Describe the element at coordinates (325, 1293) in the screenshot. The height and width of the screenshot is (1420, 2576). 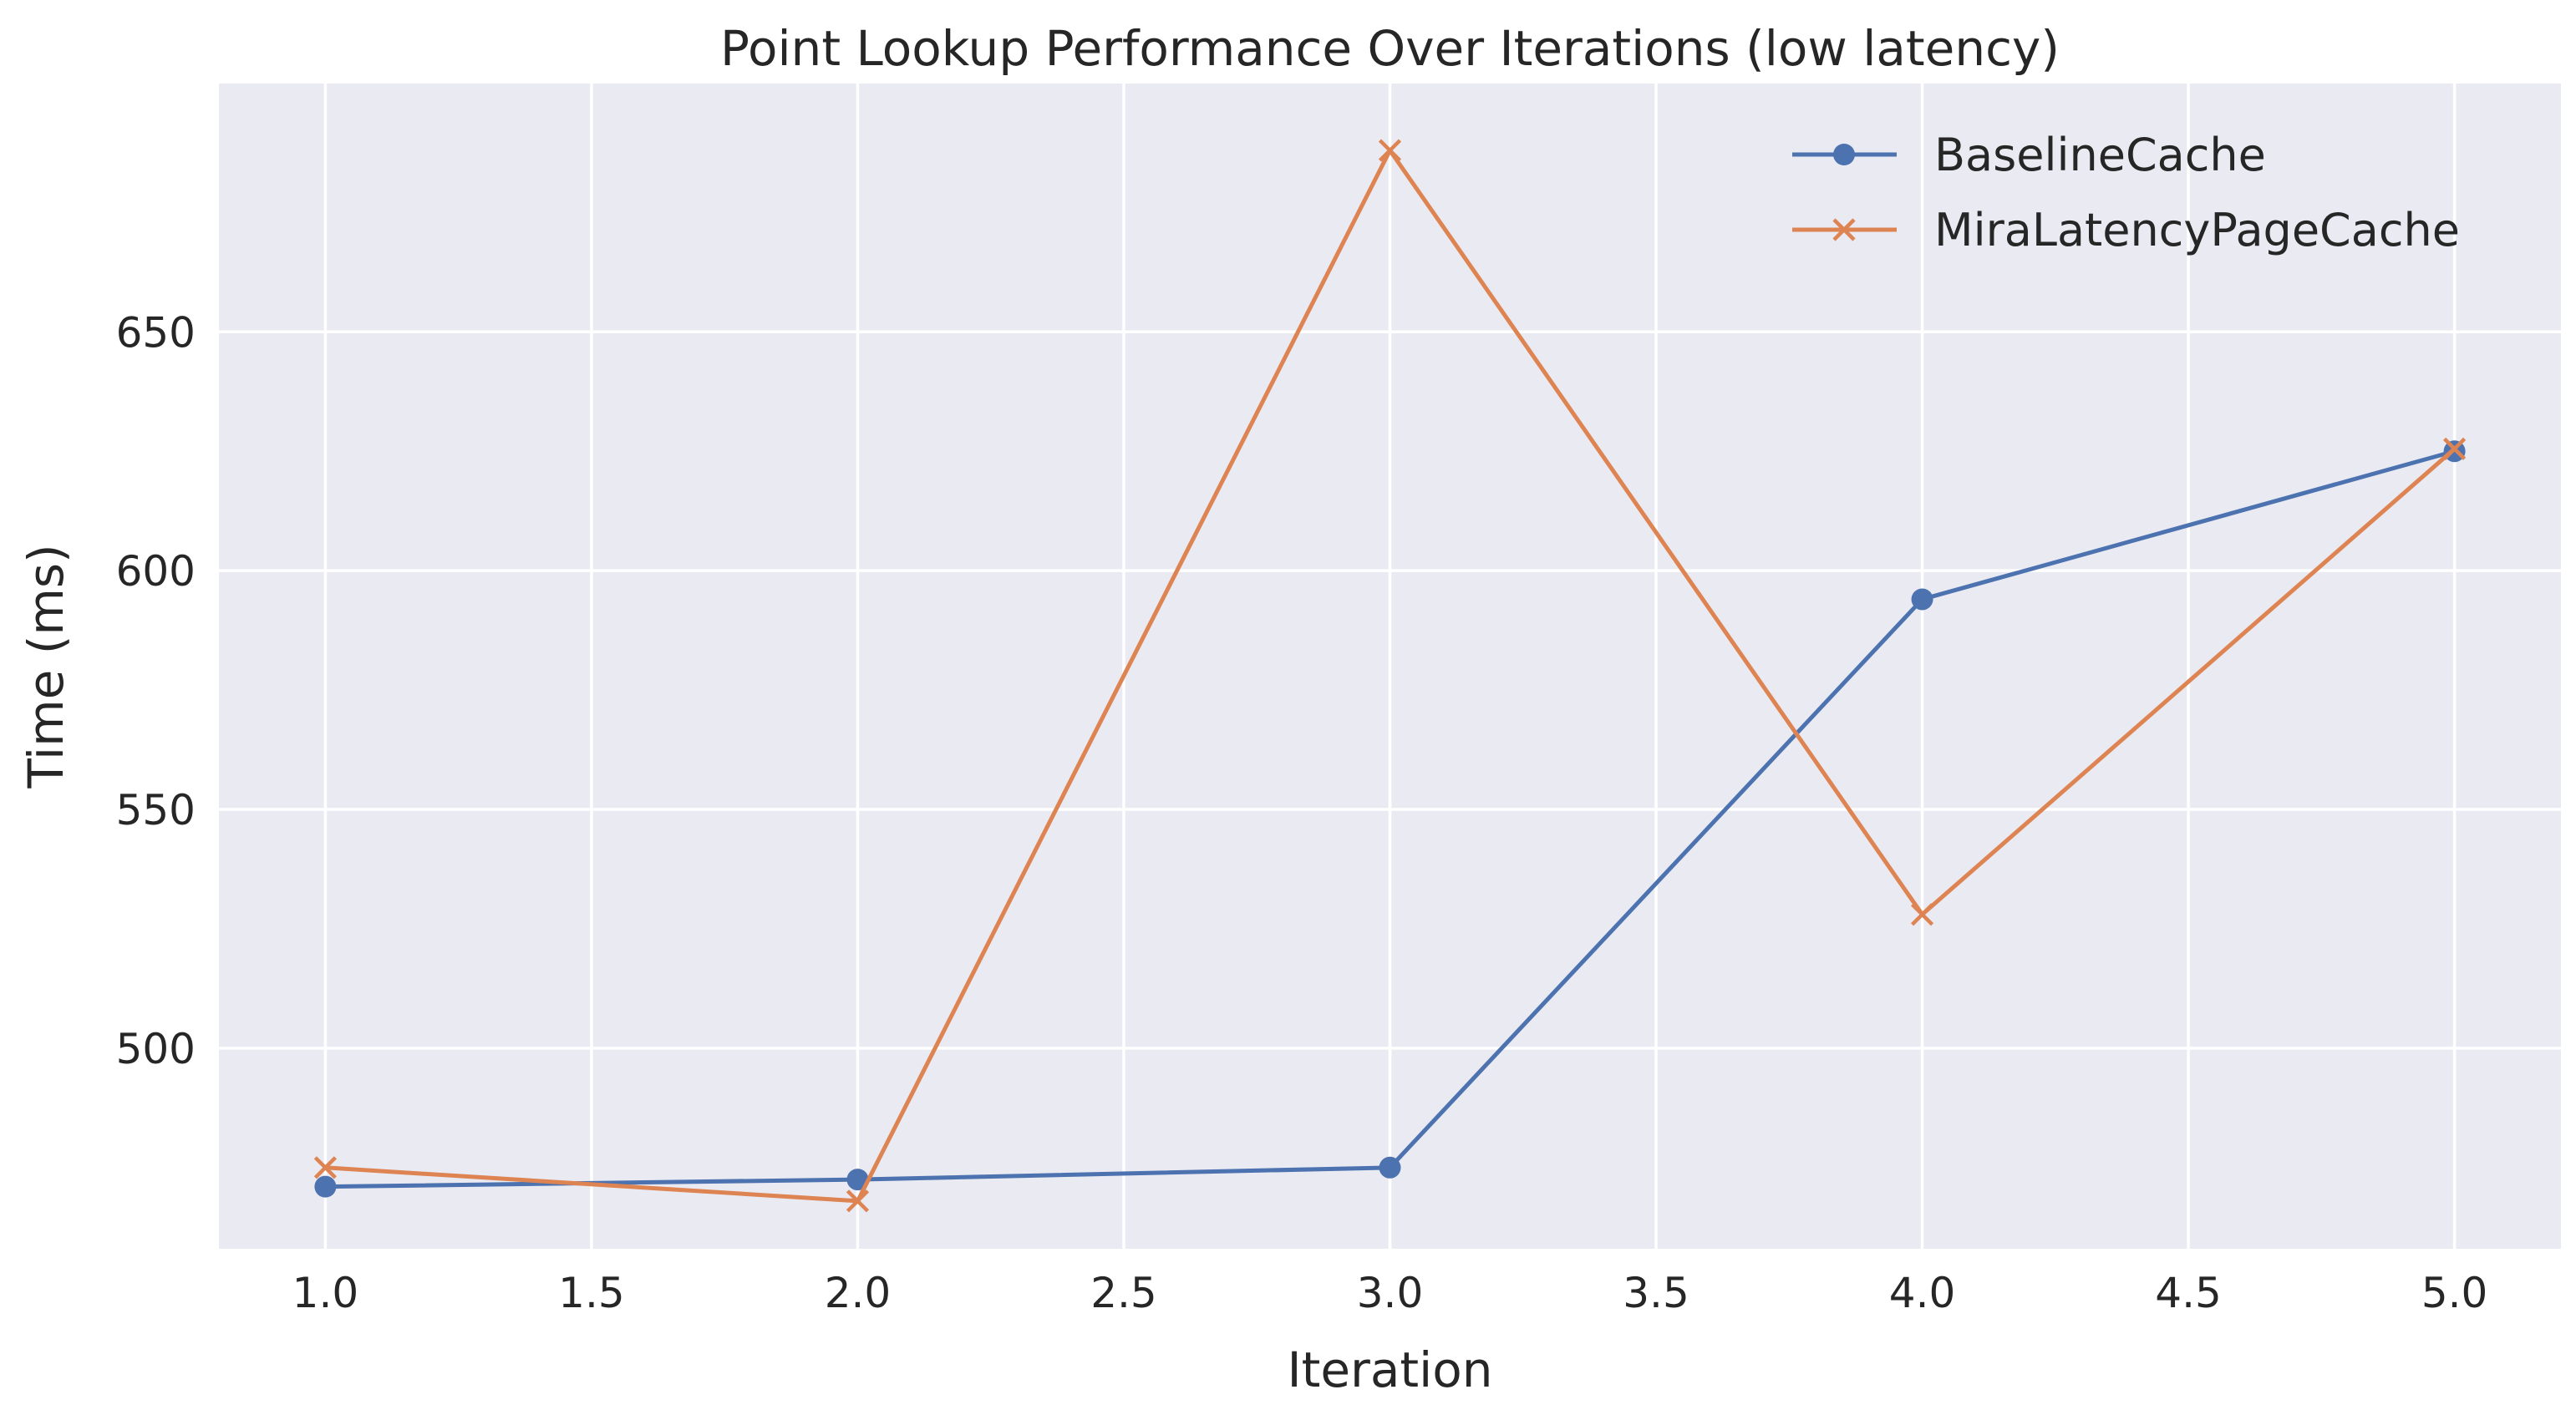
I see `x-tick-label: 1.0` at that location.